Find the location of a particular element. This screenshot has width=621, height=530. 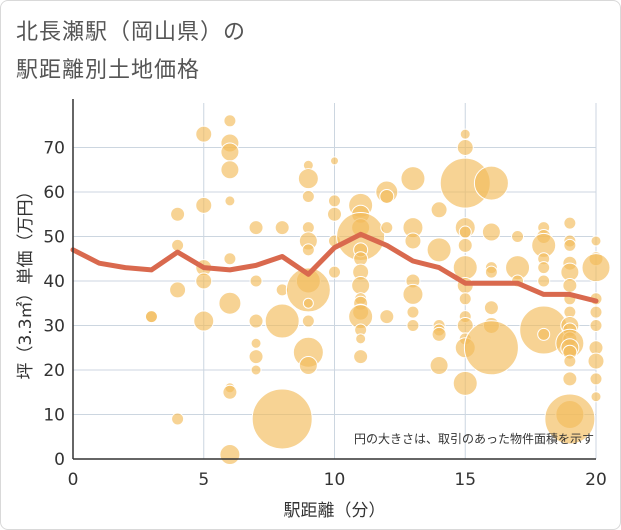

y-tick-label: 30 is located at coordinates (54, 327).